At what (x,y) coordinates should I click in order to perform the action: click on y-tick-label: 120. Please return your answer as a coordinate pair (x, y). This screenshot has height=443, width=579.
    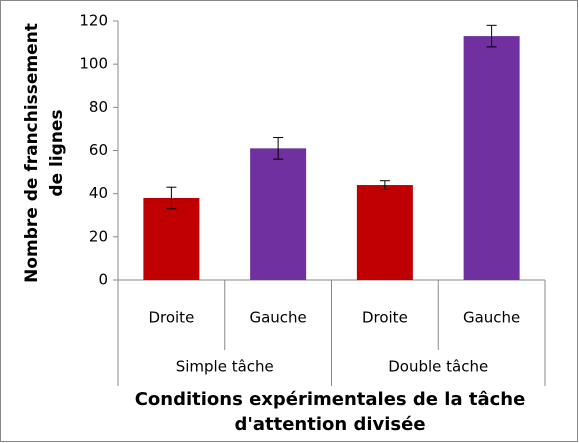
    Looking at the image, I should click on (93, 21).